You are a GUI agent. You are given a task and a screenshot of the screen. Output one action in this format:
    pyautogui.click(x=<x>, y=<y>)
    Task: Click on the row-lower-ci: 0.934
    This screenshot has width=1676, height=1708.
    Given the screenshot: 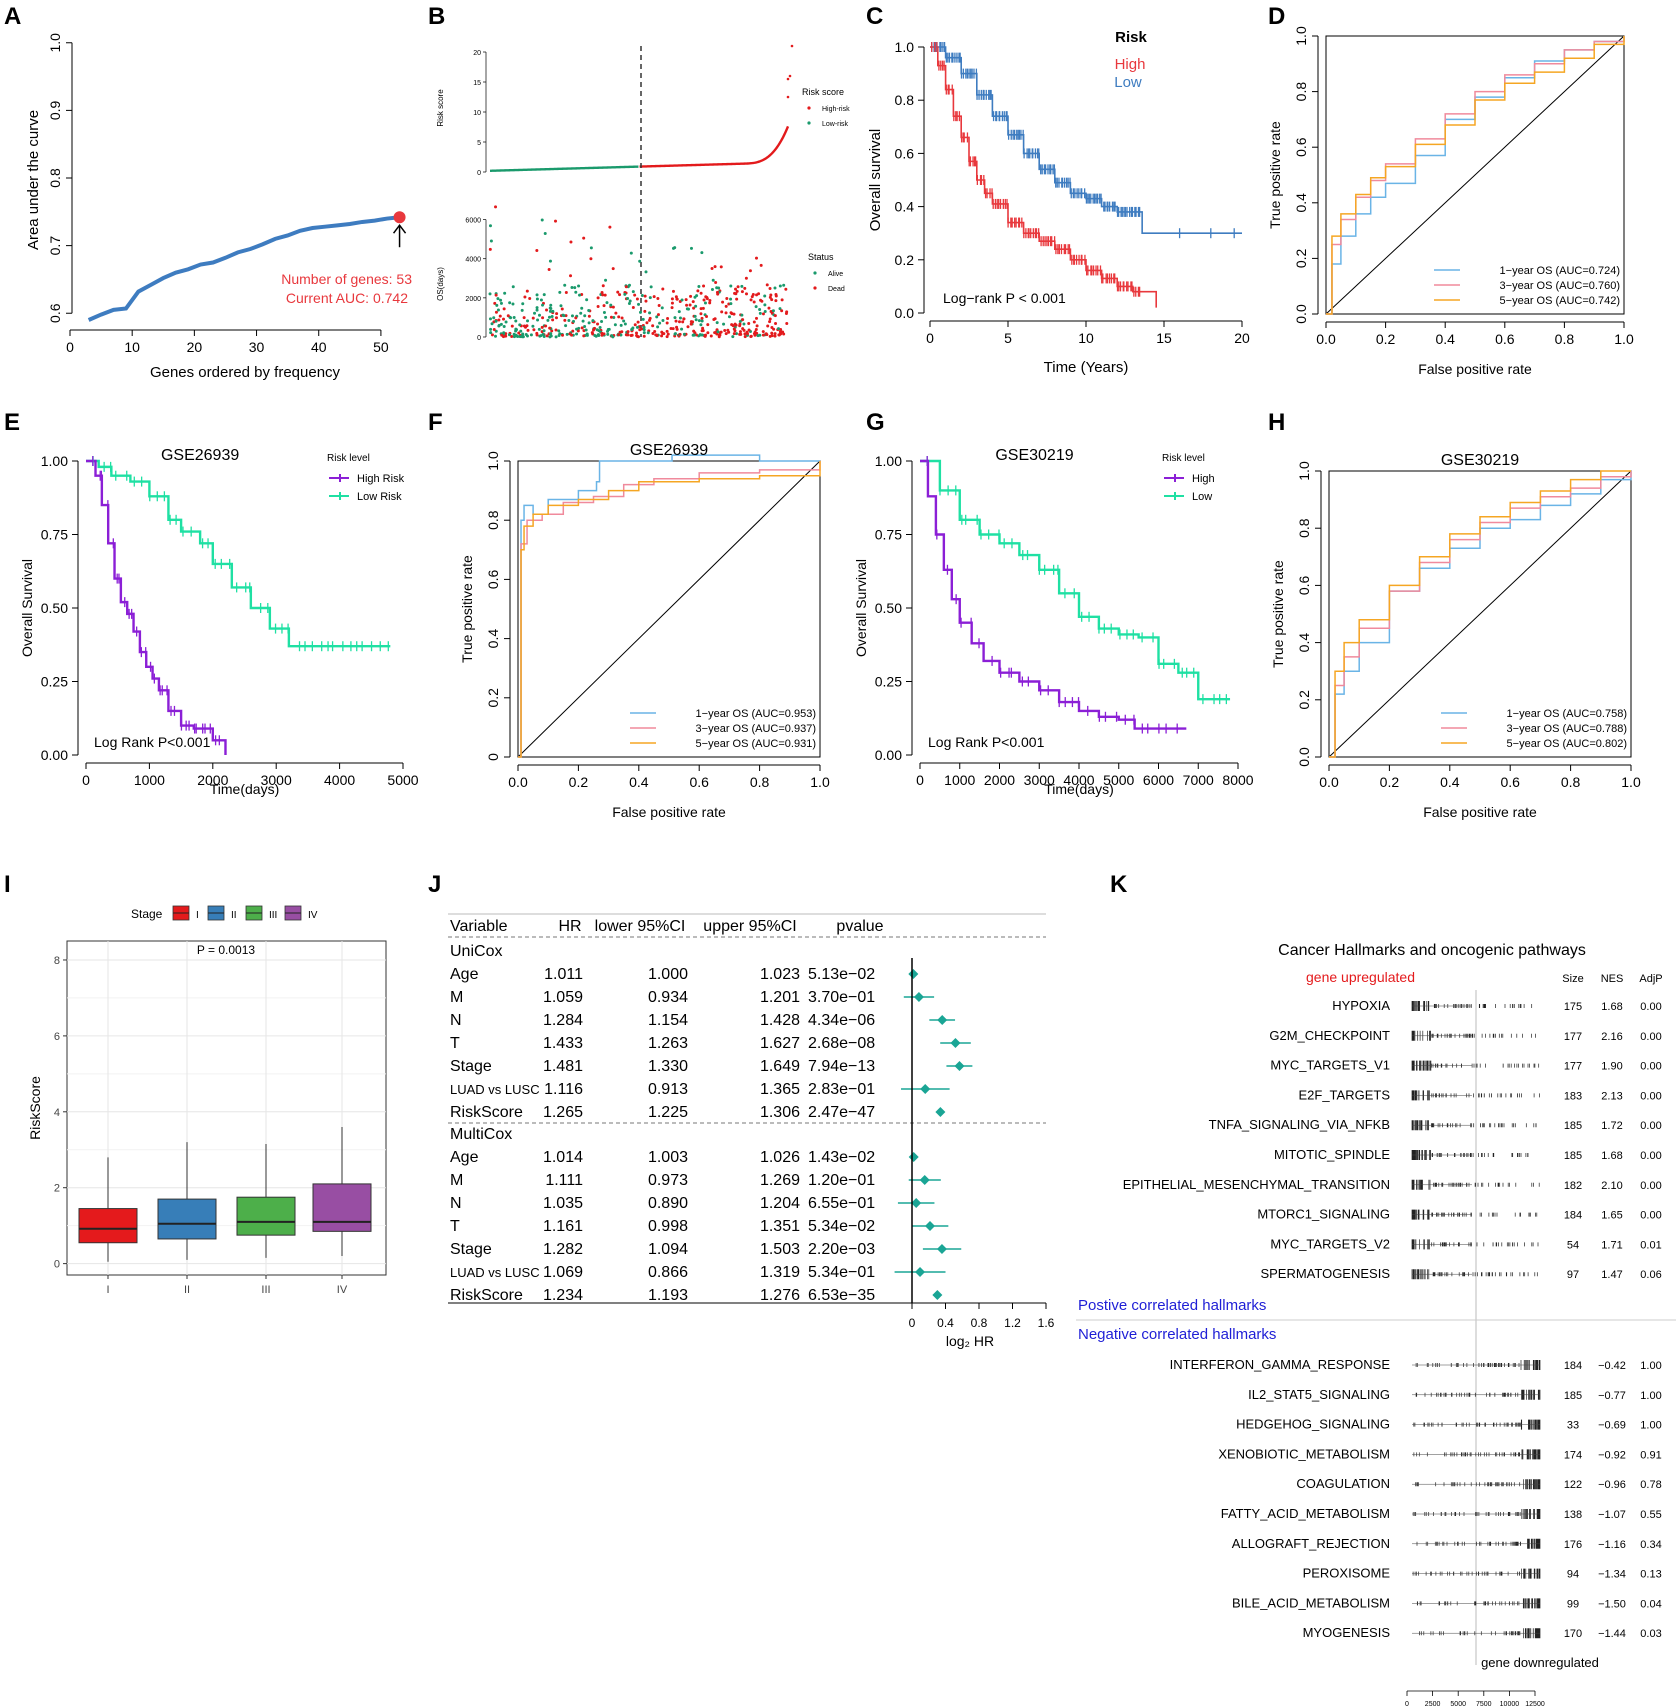 What is the action you would take?
    pyautogui.click(x=668, y=997)
    